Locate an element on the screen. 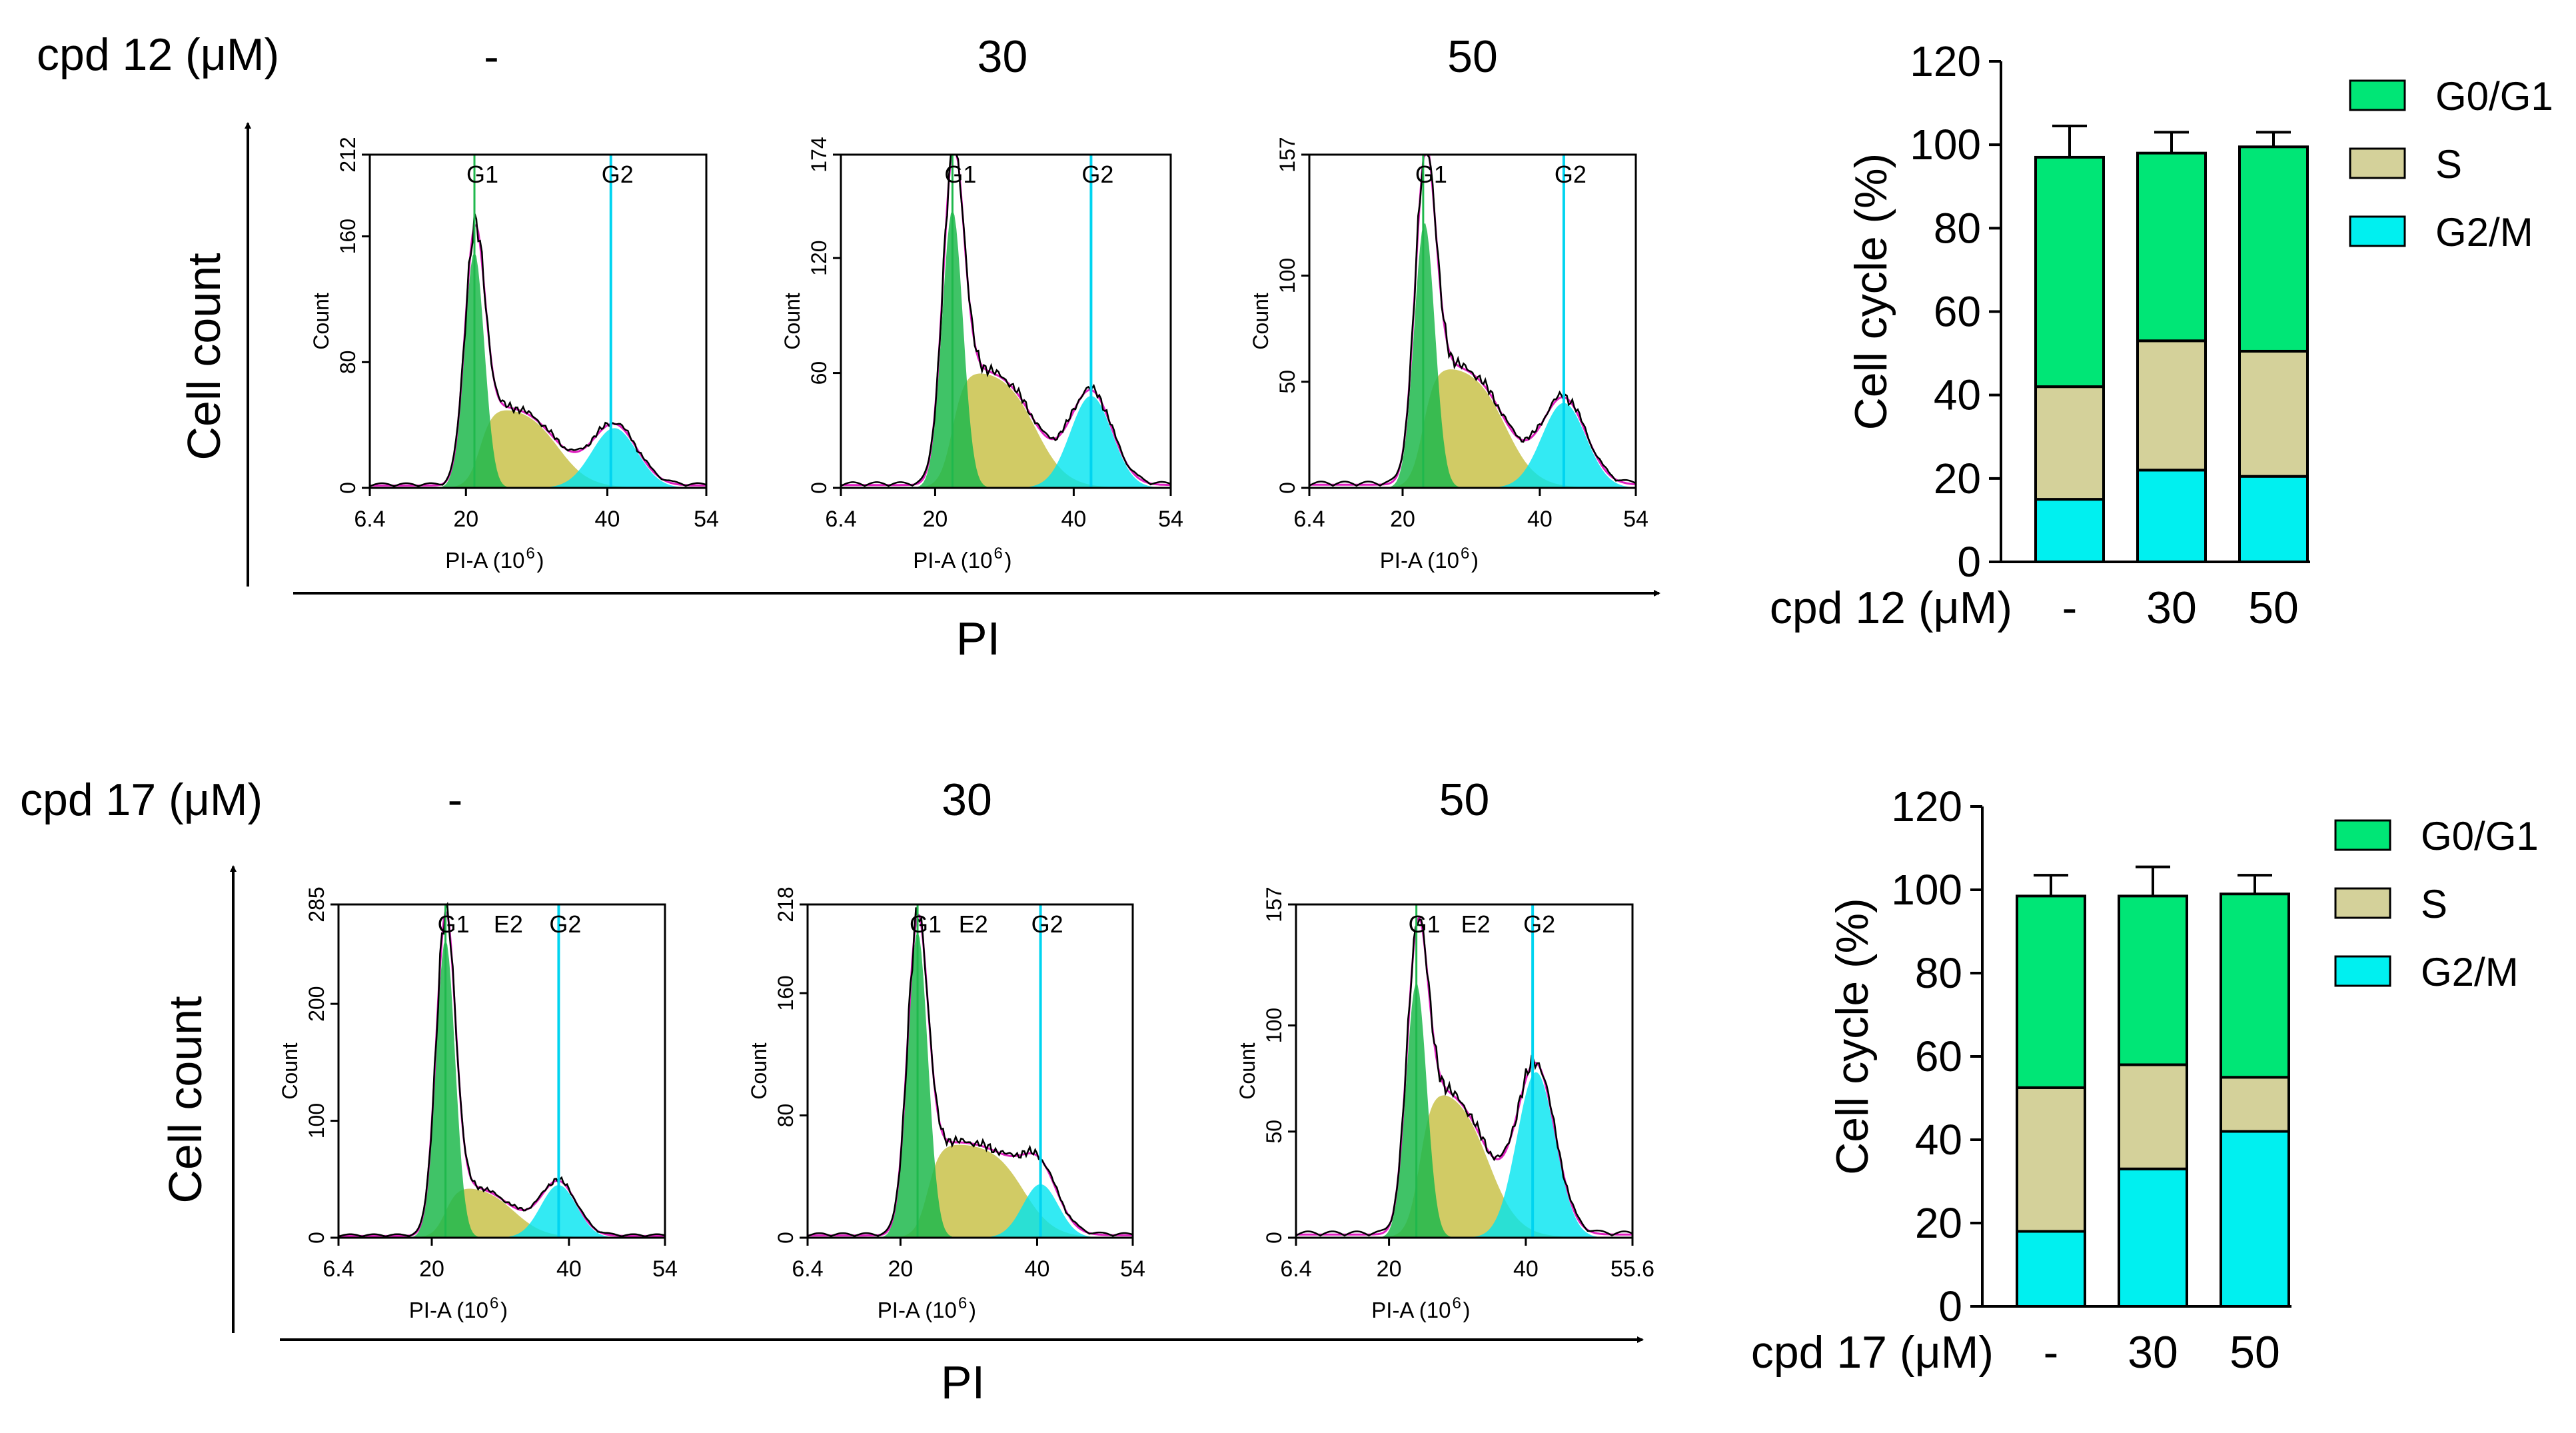 Image resolution: width=2576 pixels, height=1433 pixels. category-label: - is located at coordinates (2052, 1352).